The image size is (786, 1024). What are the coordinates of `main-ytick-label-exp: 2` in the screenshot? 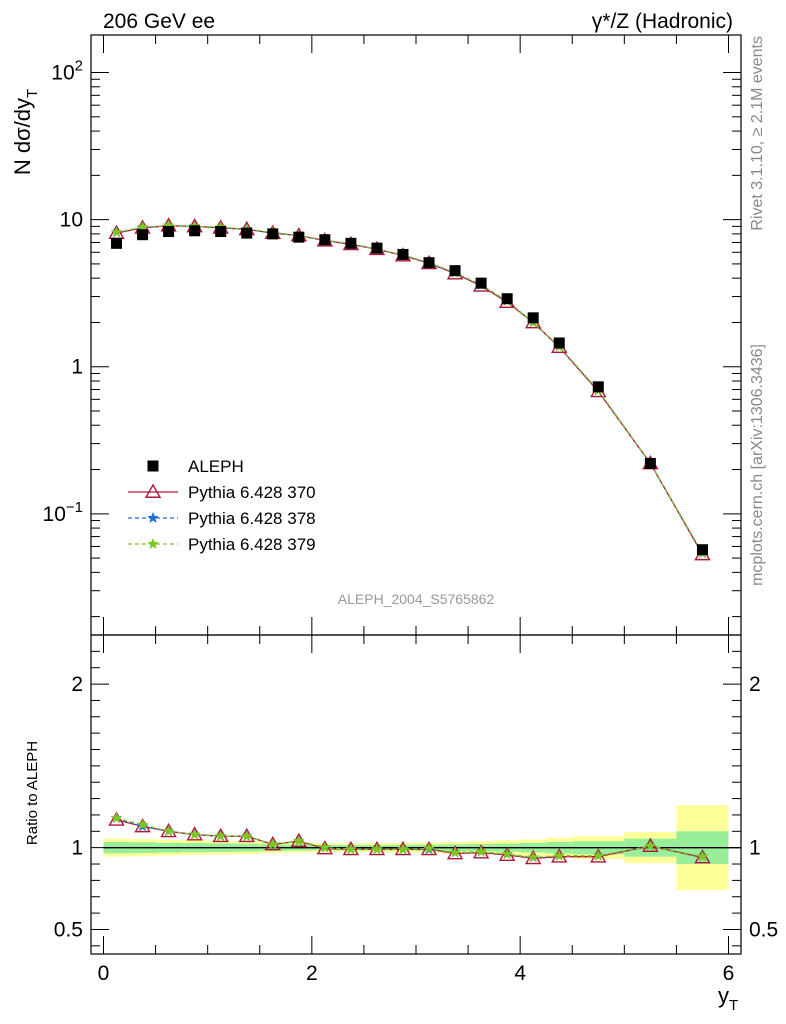 It's located at (79, 66).